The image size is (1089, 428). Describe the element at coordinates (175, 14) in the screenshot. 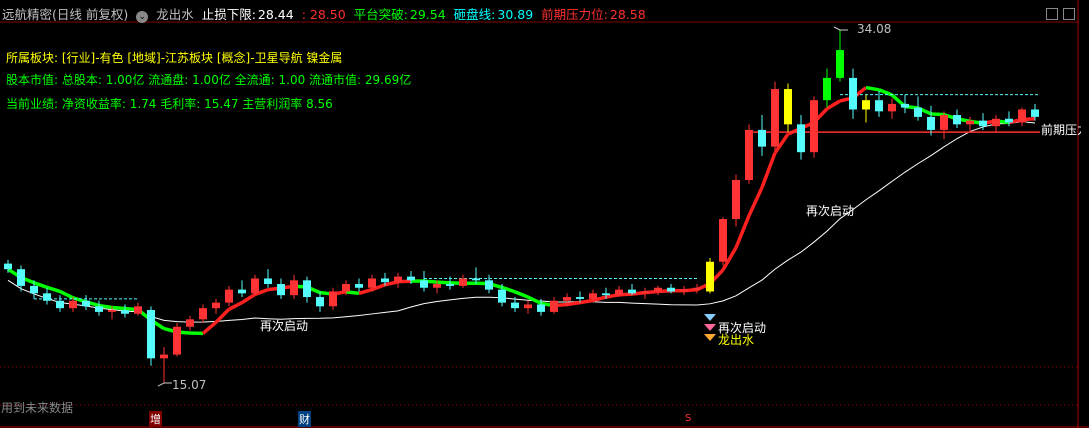

I see `formula-name: 龙出水` at that location.